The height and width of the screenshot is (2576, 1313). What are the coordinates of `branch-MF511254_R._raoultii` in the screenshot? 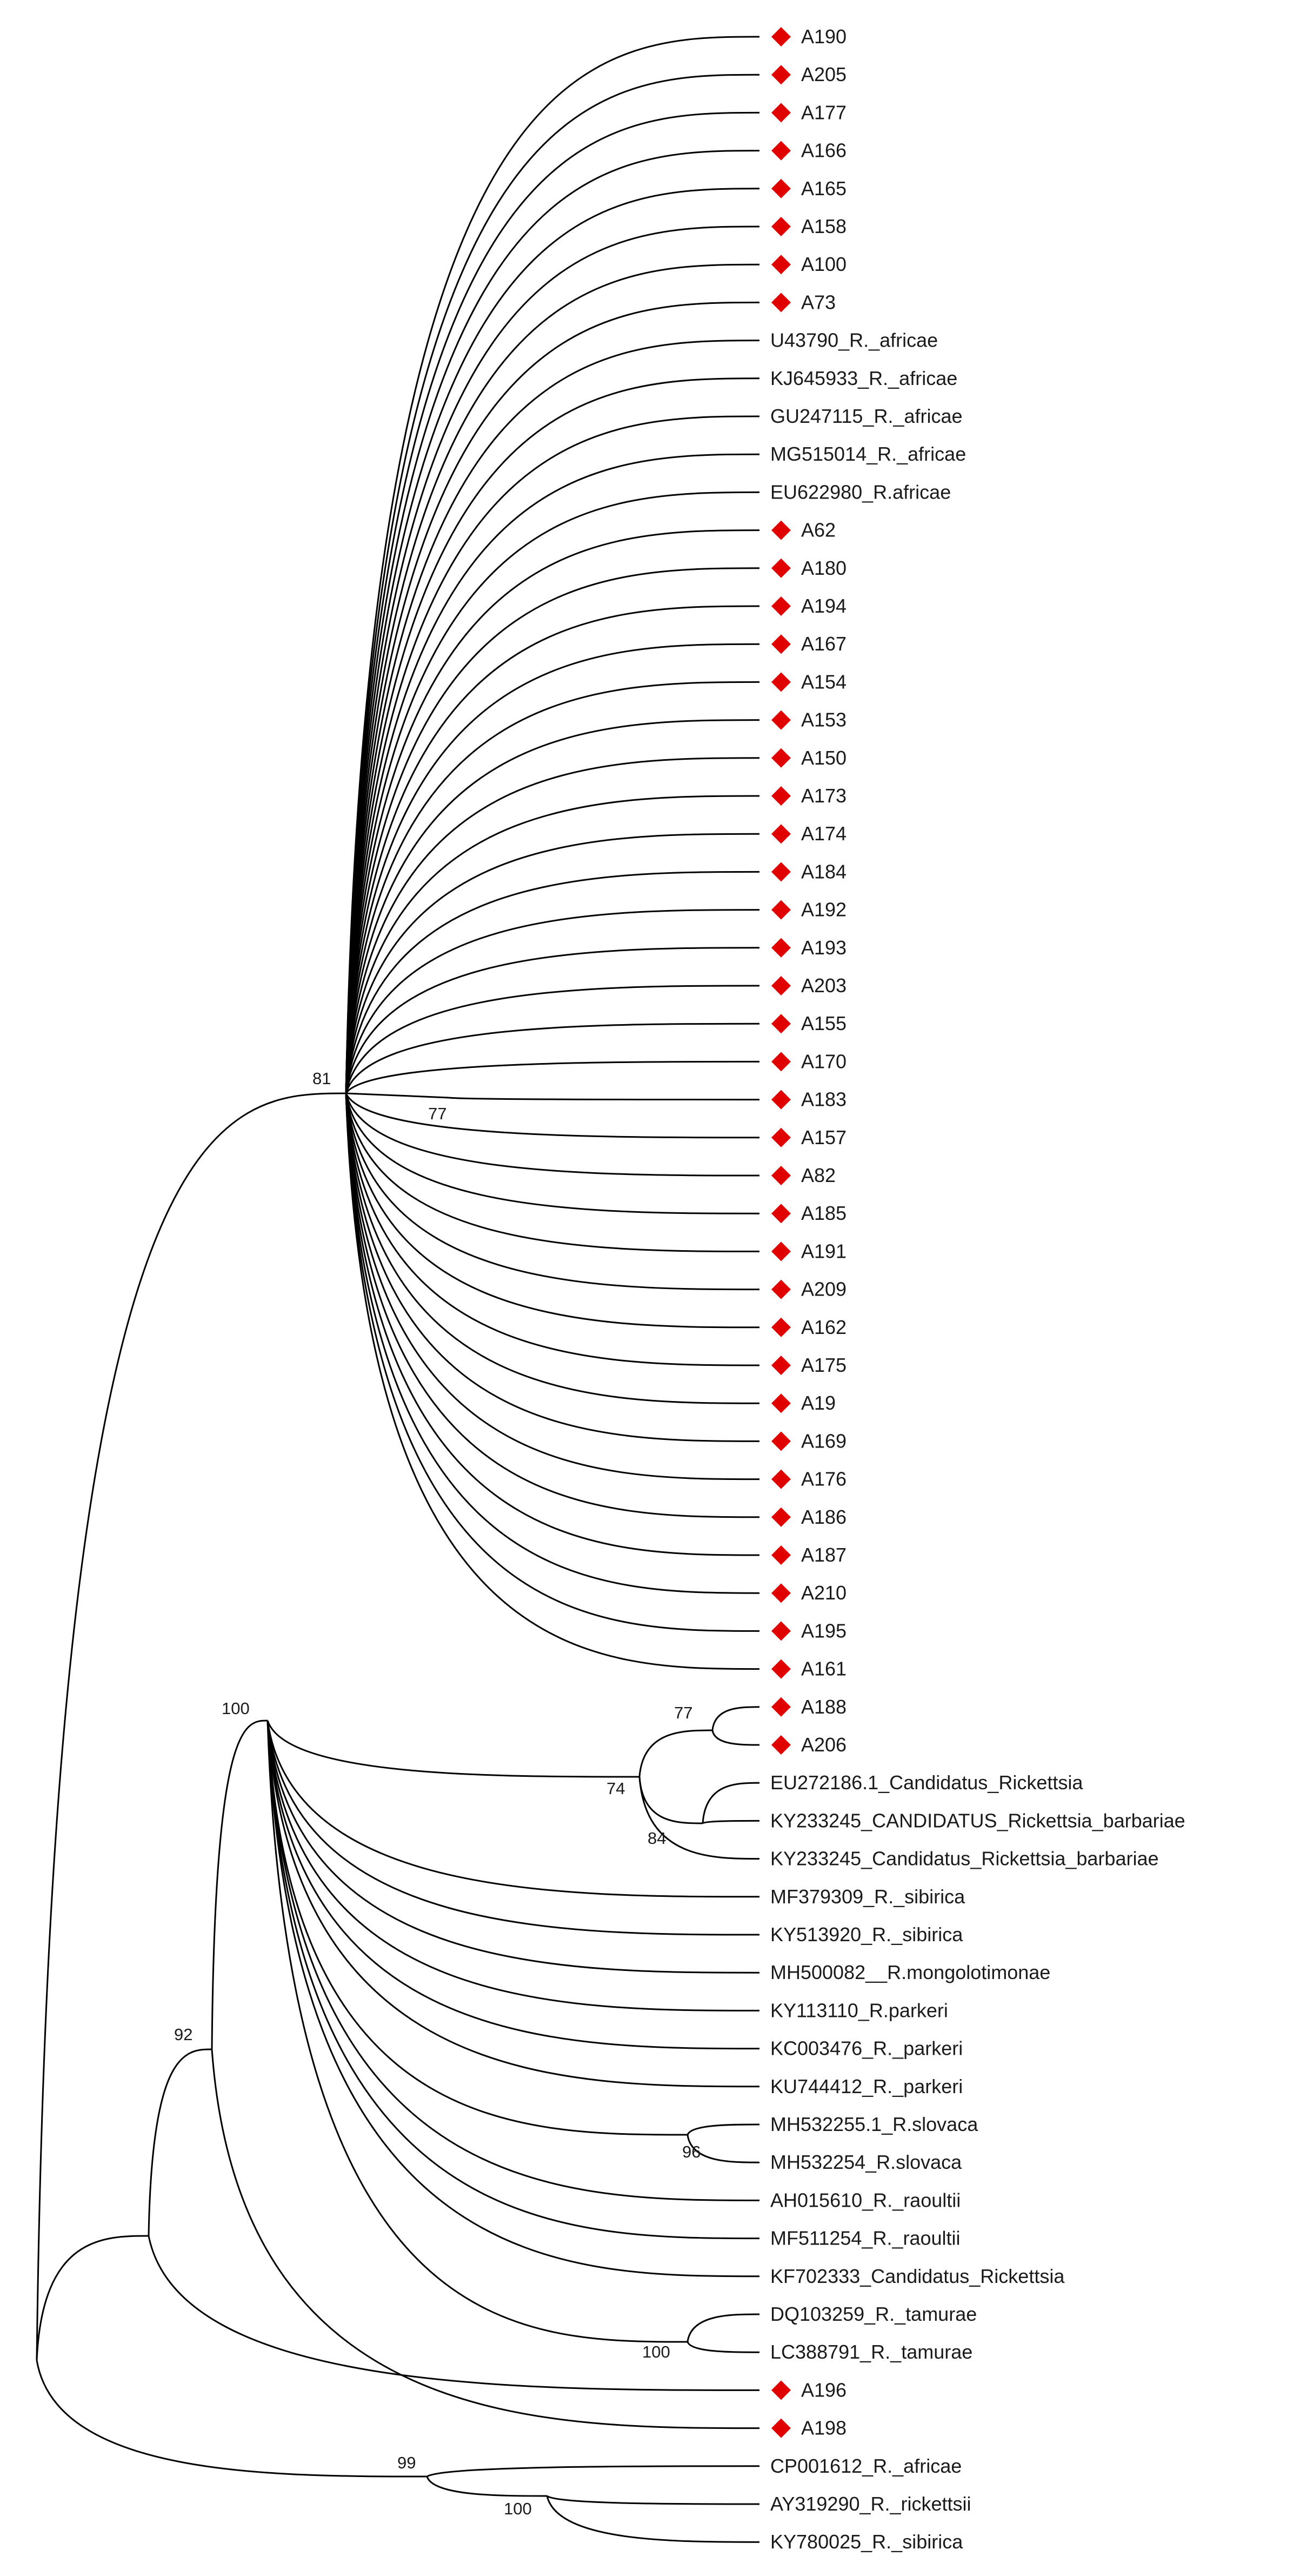 It's located at (513, 1980).